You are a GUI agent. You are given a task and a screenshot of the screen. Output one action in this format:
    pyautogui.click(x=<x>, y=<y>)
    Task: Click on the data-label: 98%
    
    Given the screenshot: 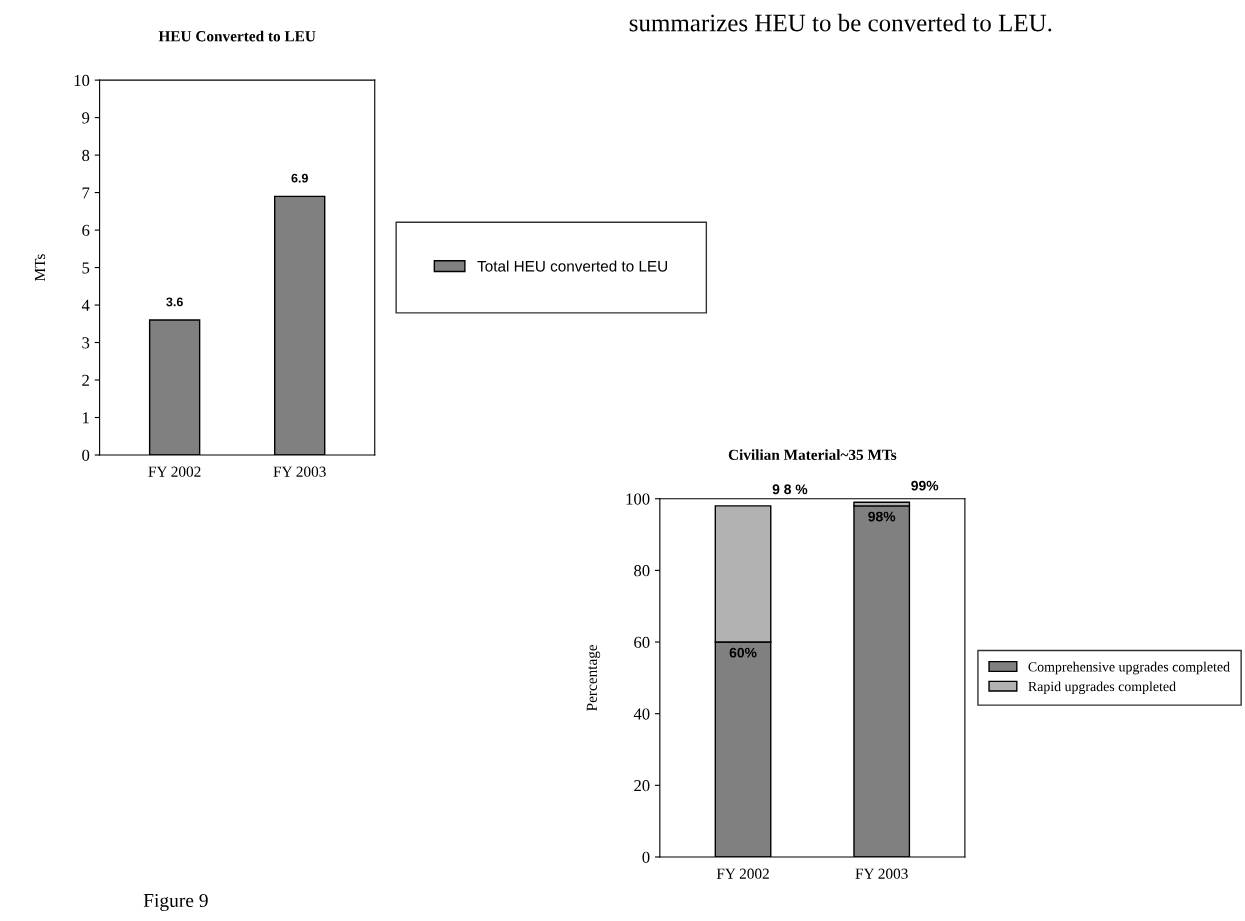 What is the action you would take?
    pyautogui.click(x=882, y=516)
    